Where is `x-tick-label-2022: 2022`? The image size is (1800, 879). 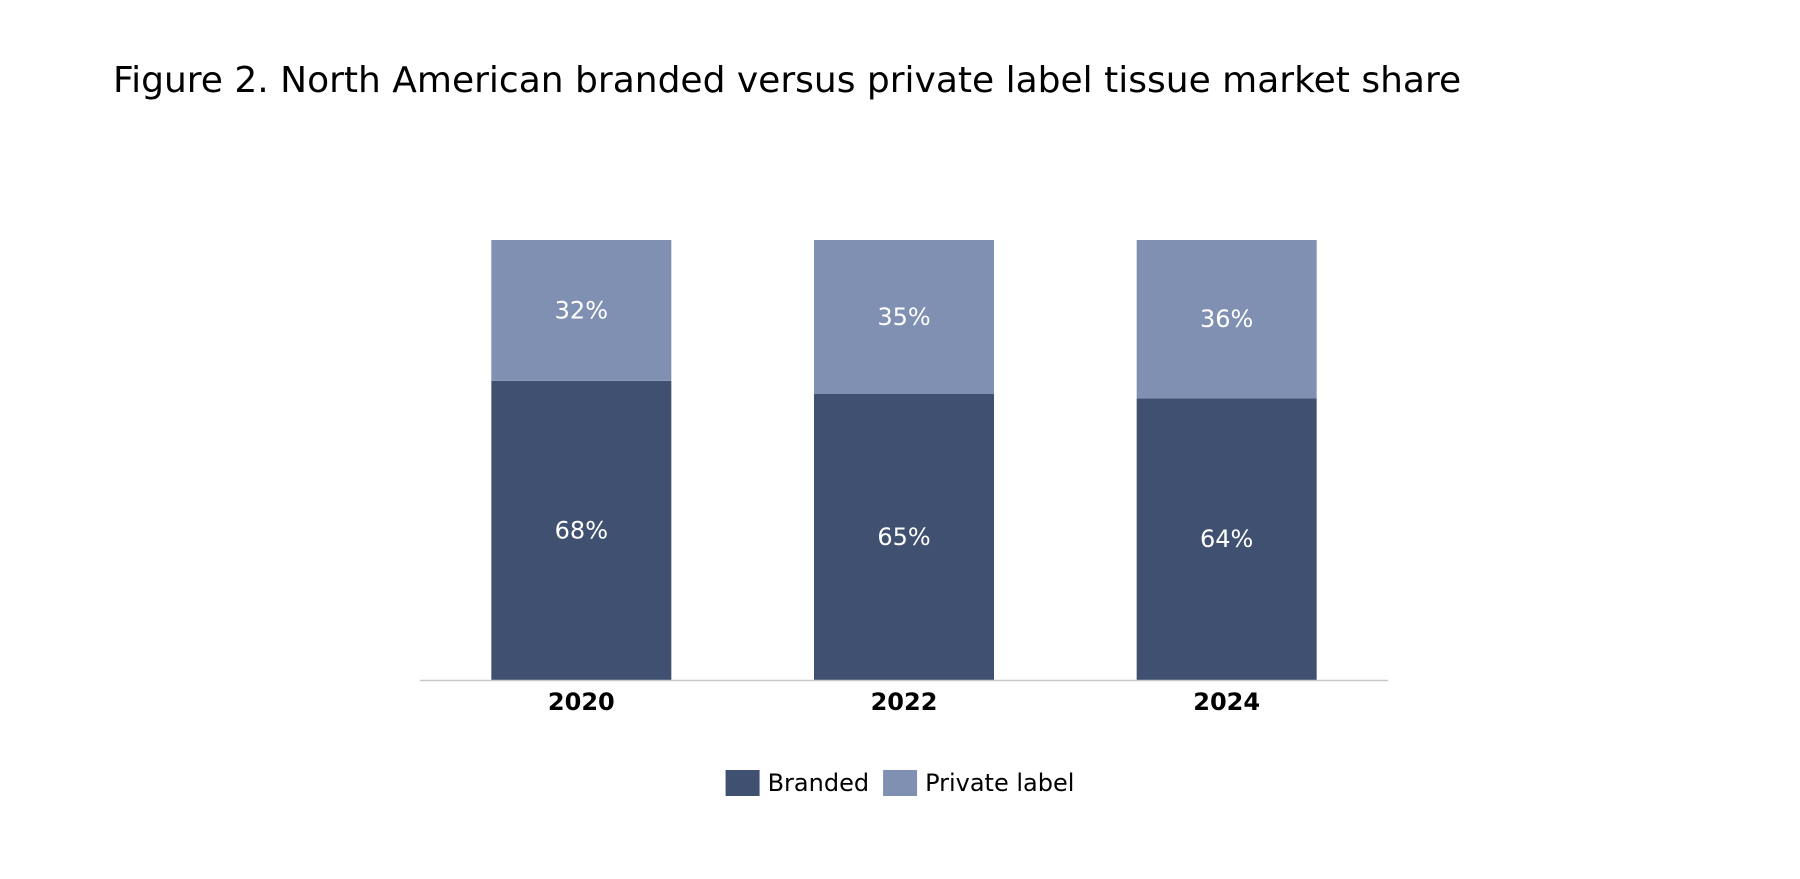
x-tick-label-2022: 2022 is located at coordinates (904, 702).